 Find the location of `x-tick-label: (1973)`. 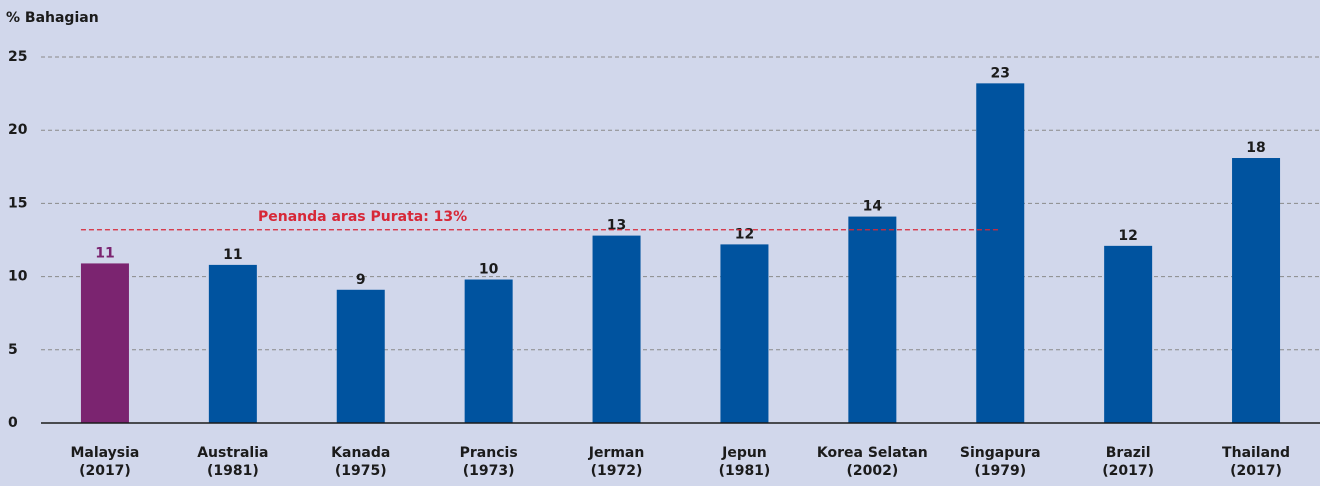

x-tick-label: (1973) is located at coordinates (489, 471).